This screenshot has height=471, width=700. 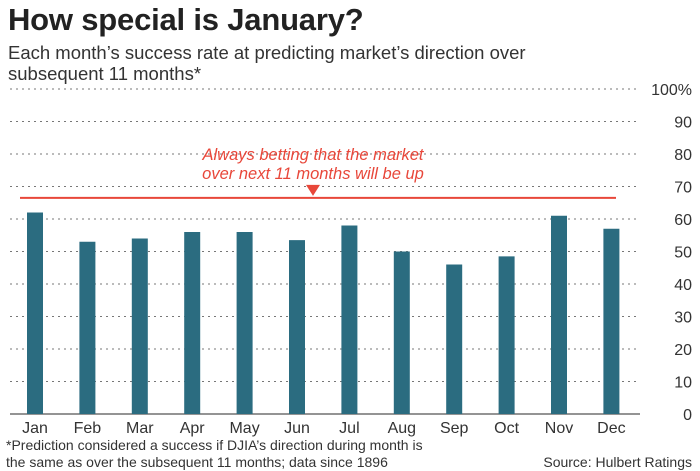 What do you see at coordinates (671, 253) in the screenshot?
I see `y-axis-tick-labels: 0 10 20 30 40 50 60 70 80 90 100%` at bounding box center [671, 253].